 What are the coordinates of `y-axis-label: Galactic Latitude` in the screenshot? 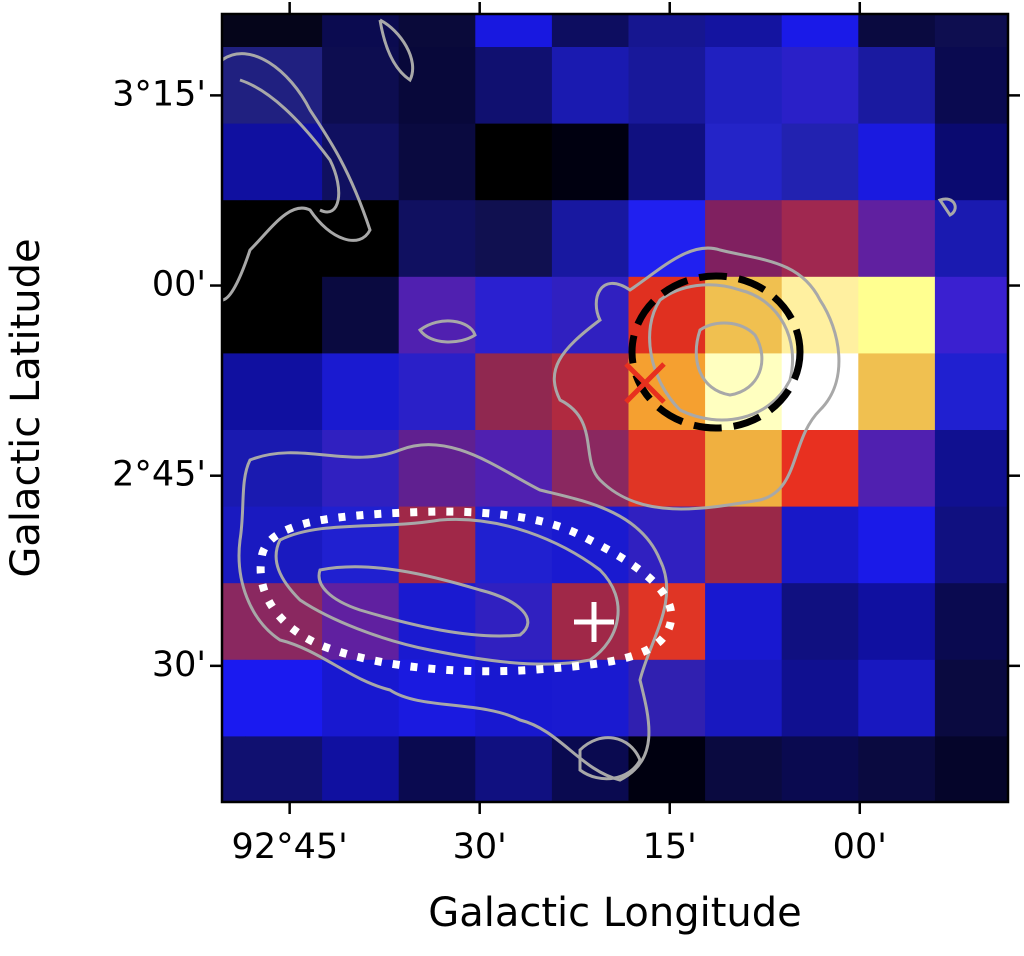 It's located at (26, 407).